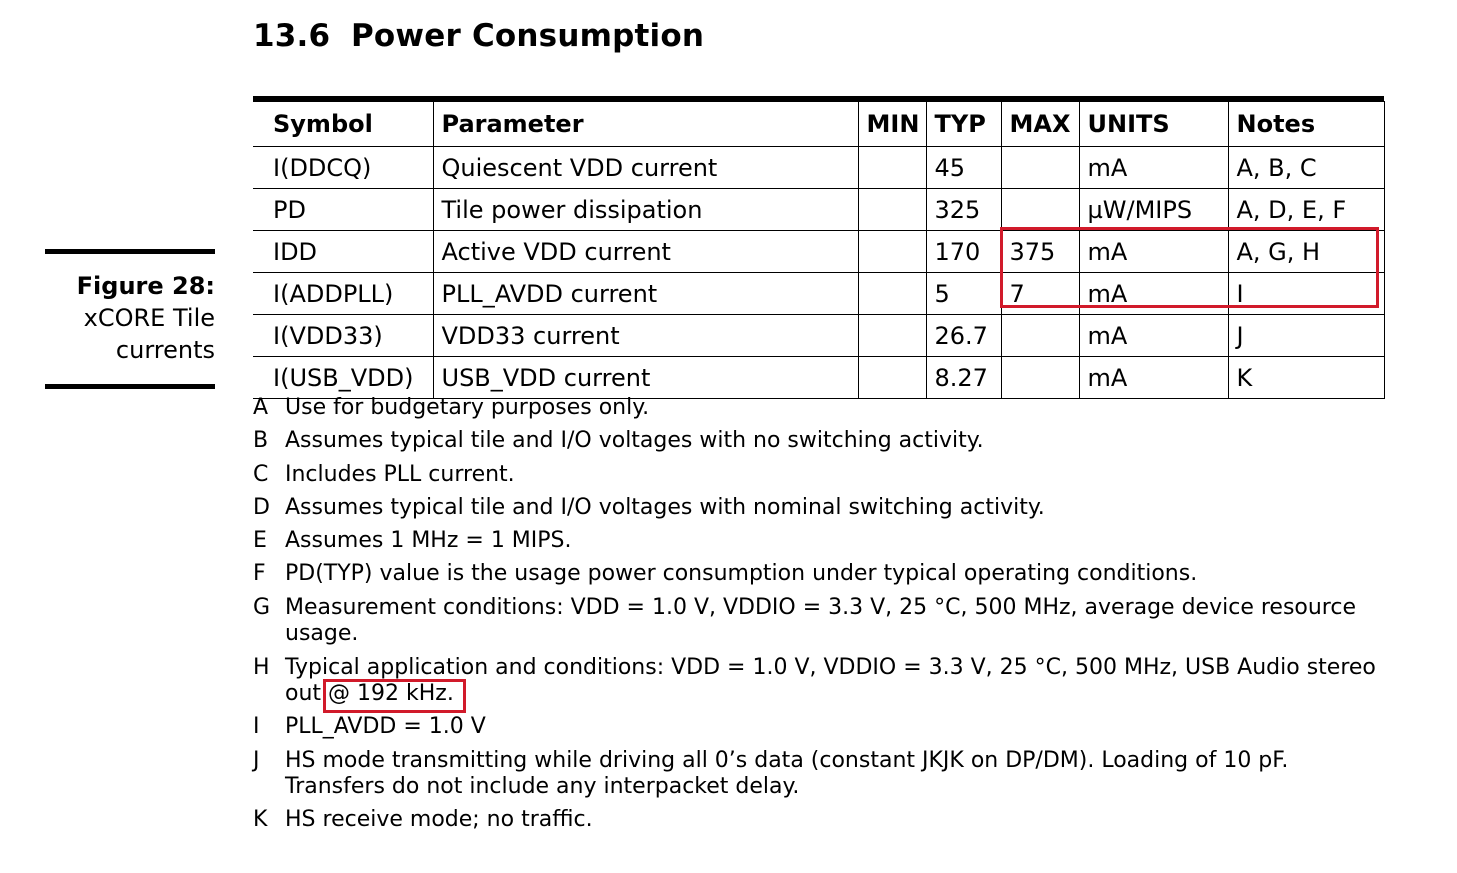 Image resolution: width=1457 pixels, height=873 pixels. What do you see at coordinates (1306, 251) in the screenshot?
I see `cell-notes: A, G, H` at bounding box center [1306, 251].